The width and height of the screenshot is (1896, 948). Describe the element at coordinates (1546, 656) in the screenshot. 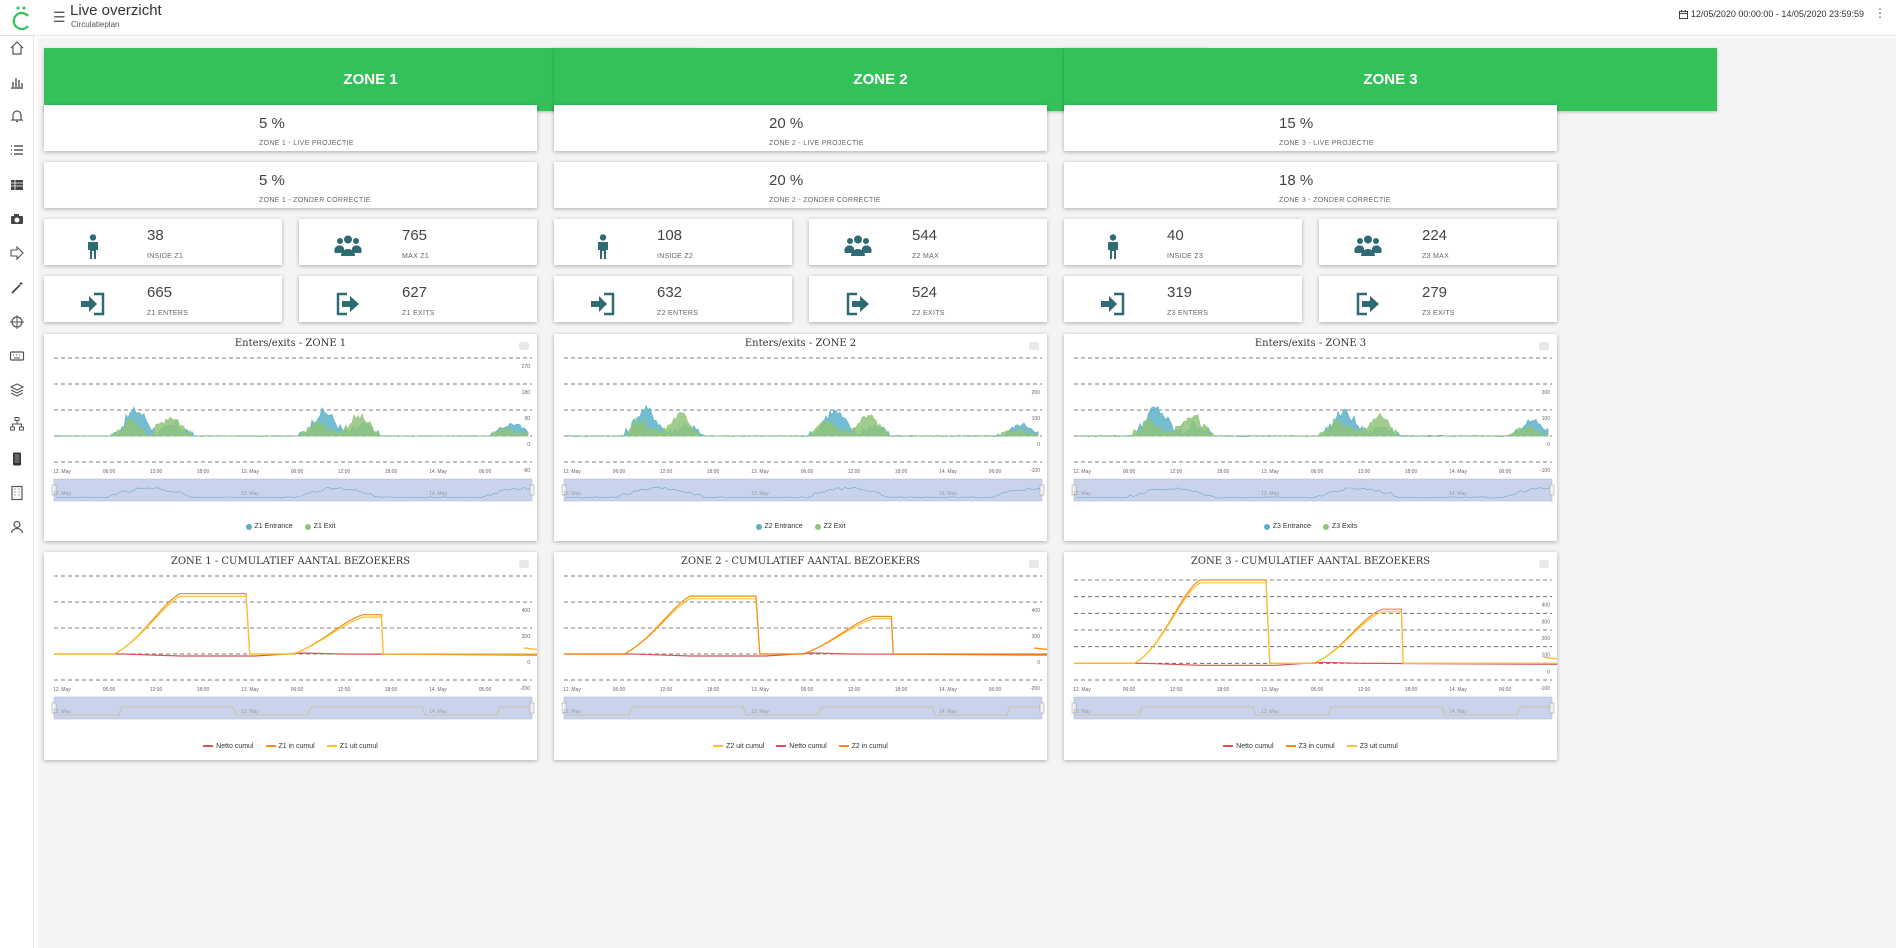

I see `y-tick-label: 100` at that location.